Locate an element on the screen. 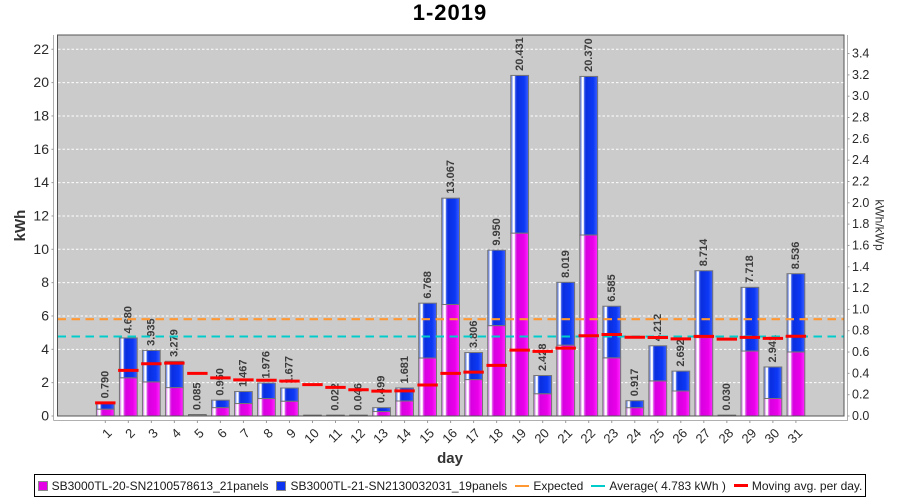 The width and height of the screenshot is (900, 500). svg-text: day is located at coordinates (450, 458).